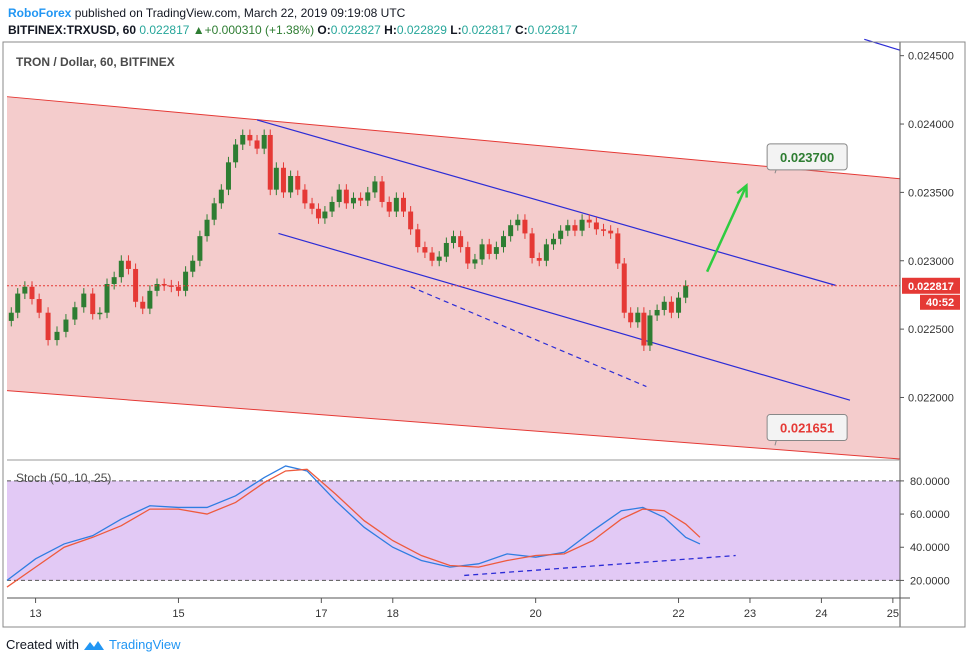 The height and width of the screenshot is (663, 970). I want to click on up-triangle-icon: ▲, so click(198, 30).